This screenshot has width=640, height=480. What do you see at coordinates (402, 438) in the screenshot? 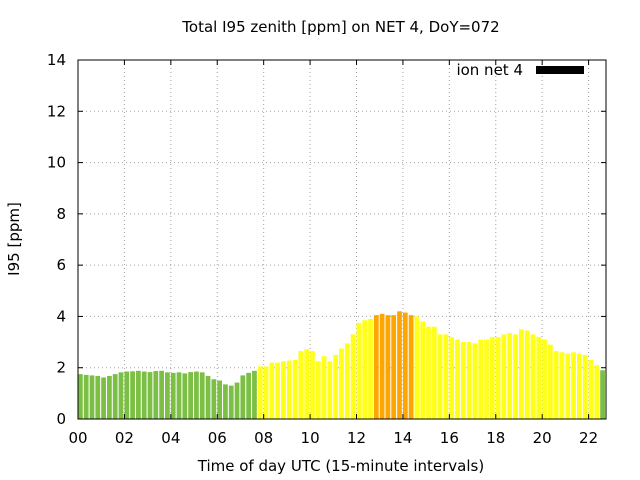
I see `x-tick-label: 14` at bounding box center [402, 438].